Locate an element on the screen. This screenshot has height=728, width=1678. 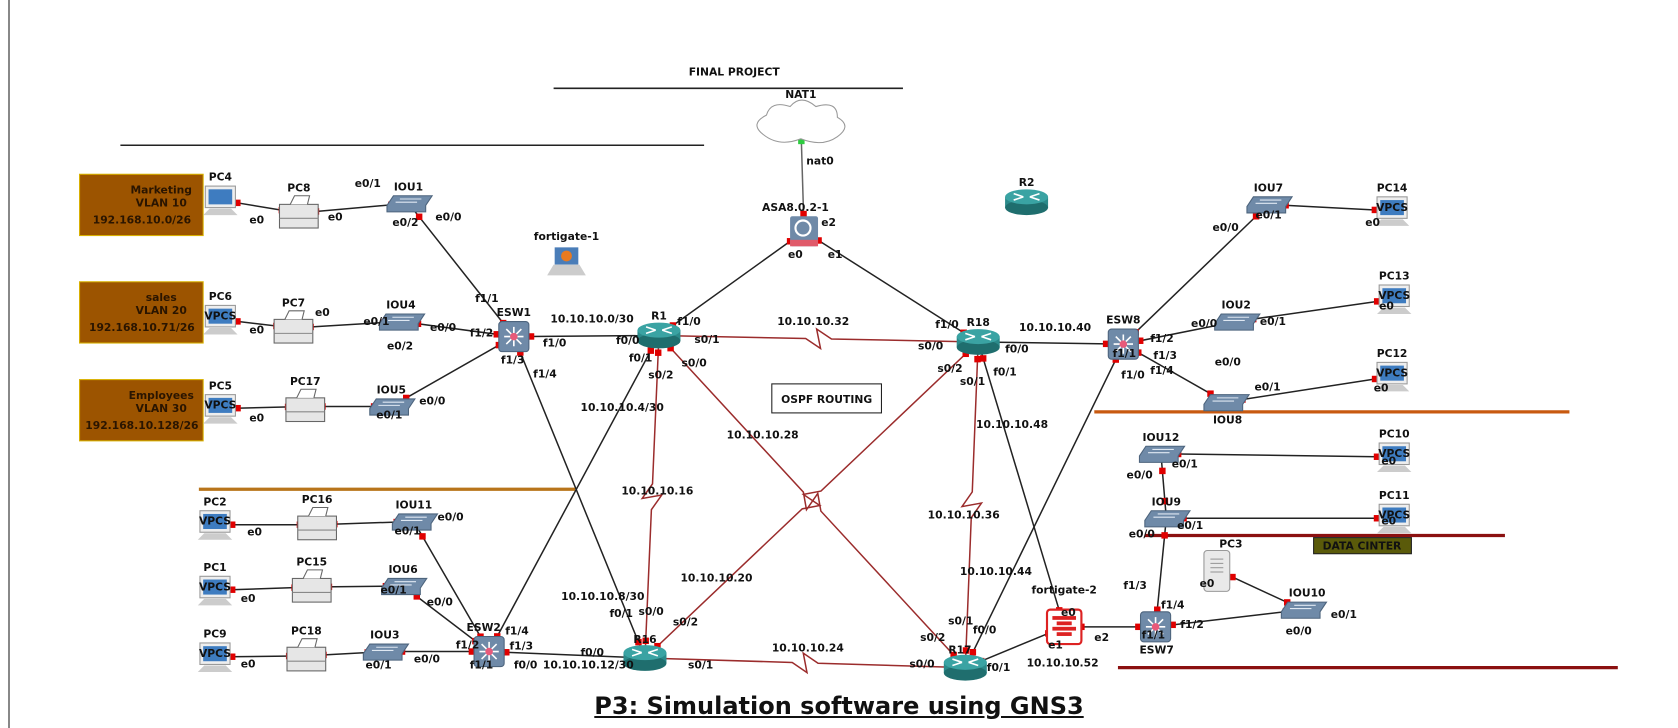
link-r1-r17 is located at coordinates (812, 502).